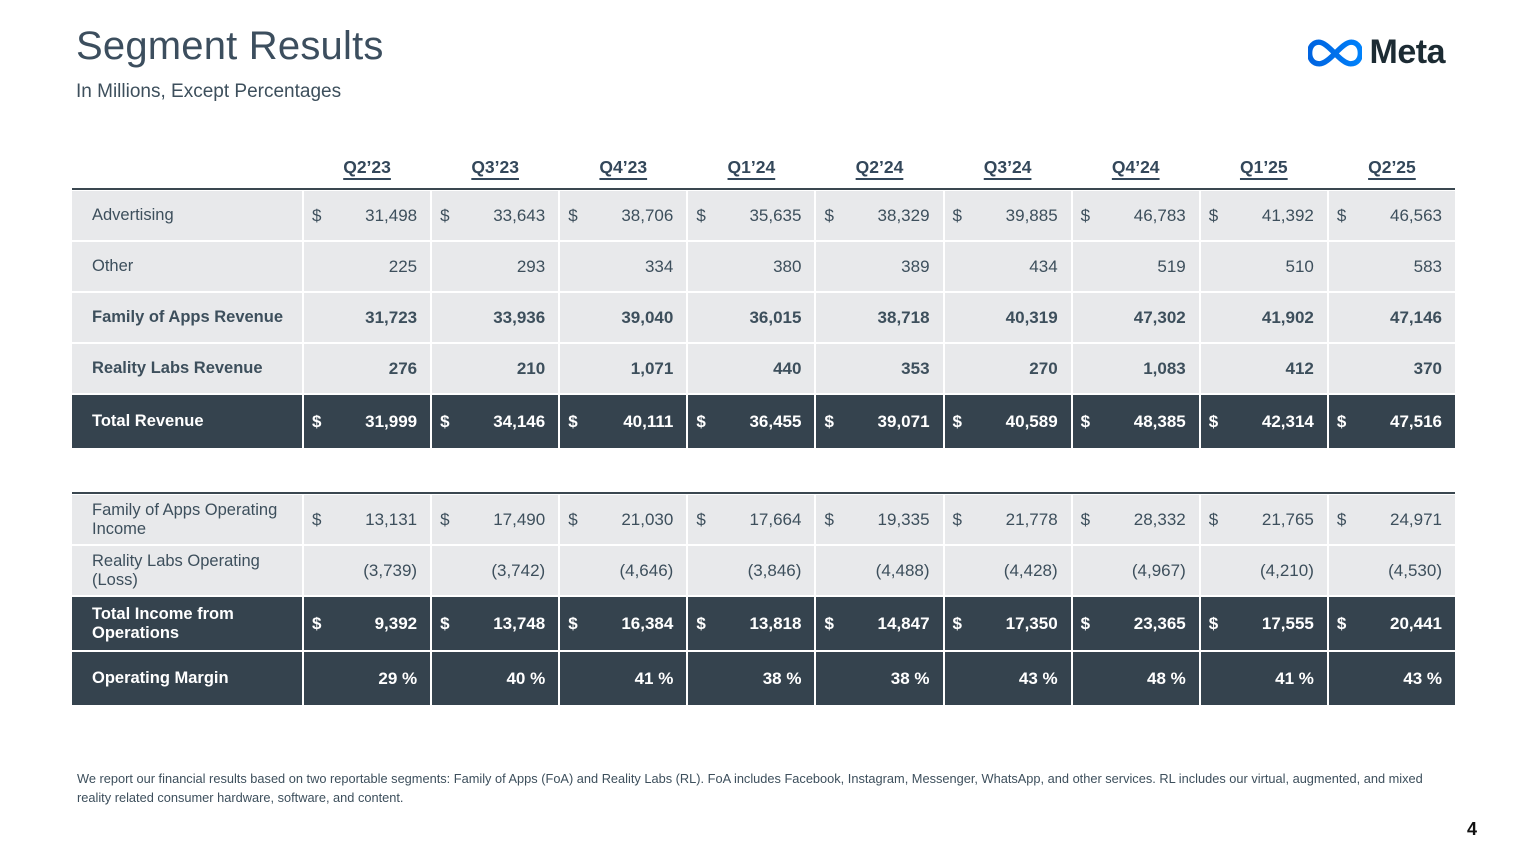 The height and width of the screenshot is (856, 1517). Describe the element at coordinates (1007, 519) in the screenshot. I see `table-cell: $21,778` at that location.